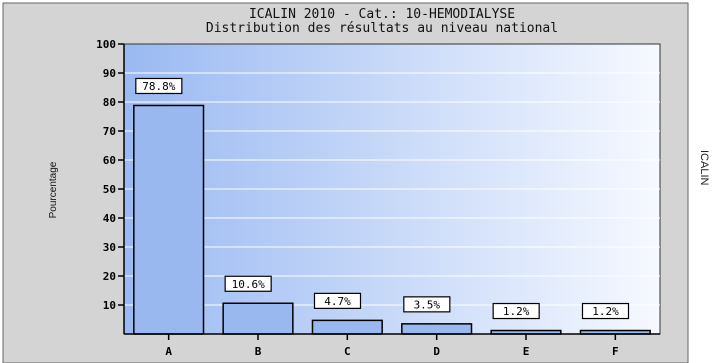  What do you see at coordinates (615, 351) in the screenshot?
I see `x-tick-label: F` at bounding box center [615, 351].